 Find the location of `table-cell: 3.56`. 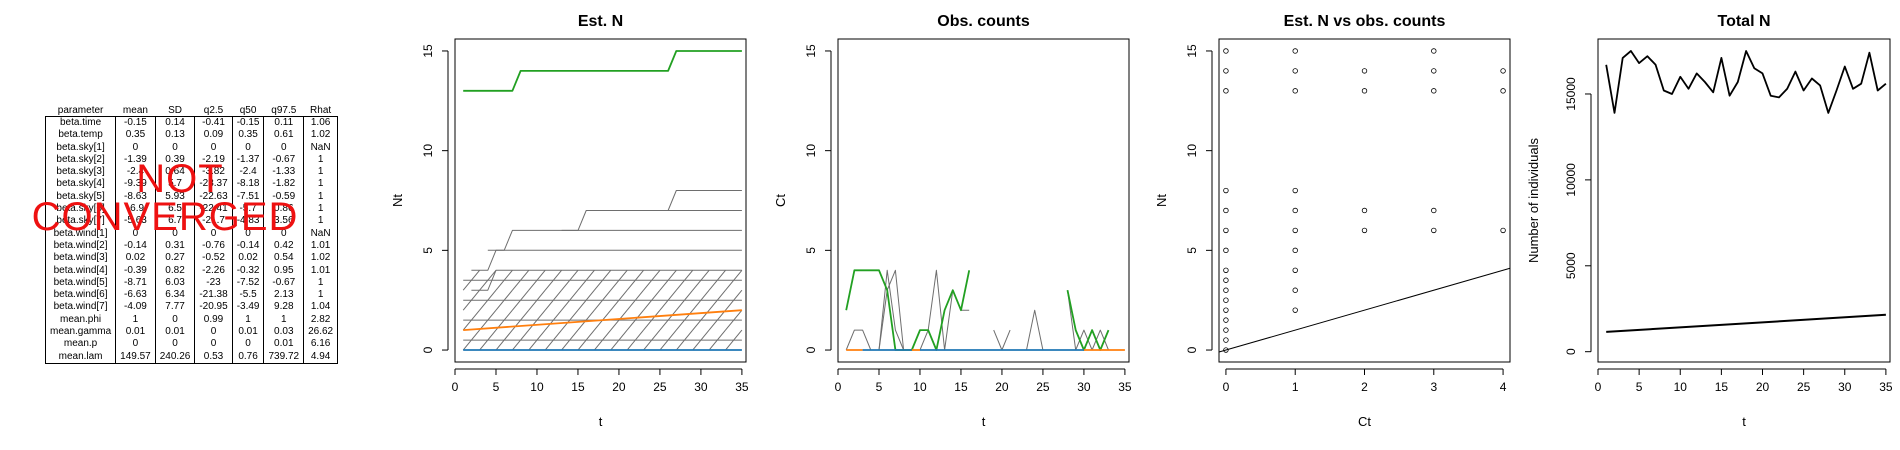

table-cell: 3.56 is located at coordinates (283, 221).